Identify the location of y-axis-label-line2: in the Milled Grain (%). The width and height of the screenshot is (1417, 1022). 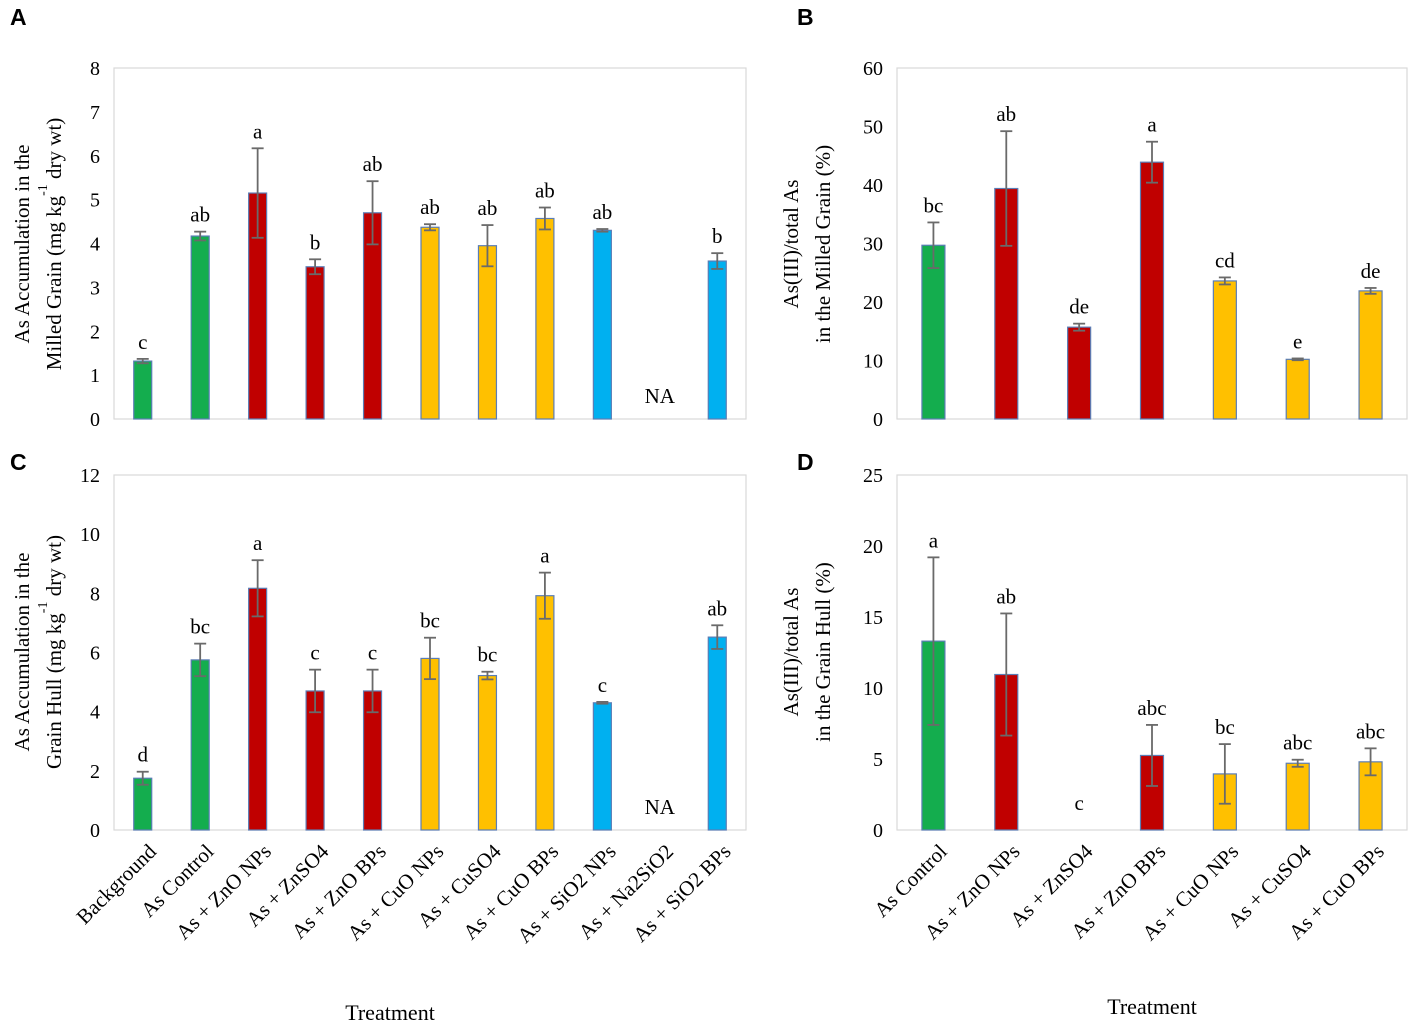
(823, 244).